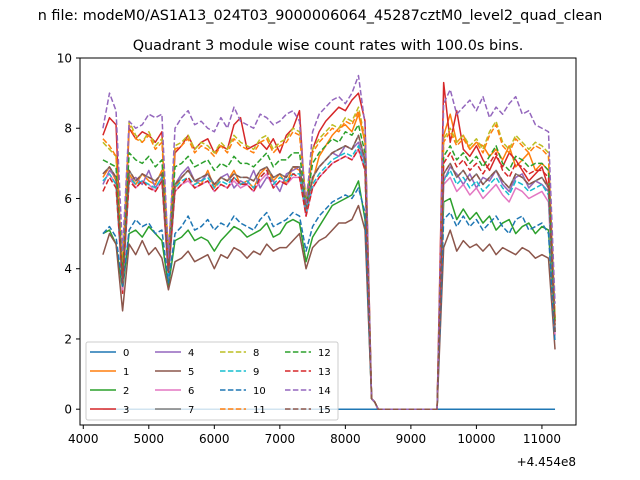 This screenshot has width=640, height=480. Describe the element at coordinates (542, 439) in the screenshot. I see `x-tick-label: 11000` at that location.